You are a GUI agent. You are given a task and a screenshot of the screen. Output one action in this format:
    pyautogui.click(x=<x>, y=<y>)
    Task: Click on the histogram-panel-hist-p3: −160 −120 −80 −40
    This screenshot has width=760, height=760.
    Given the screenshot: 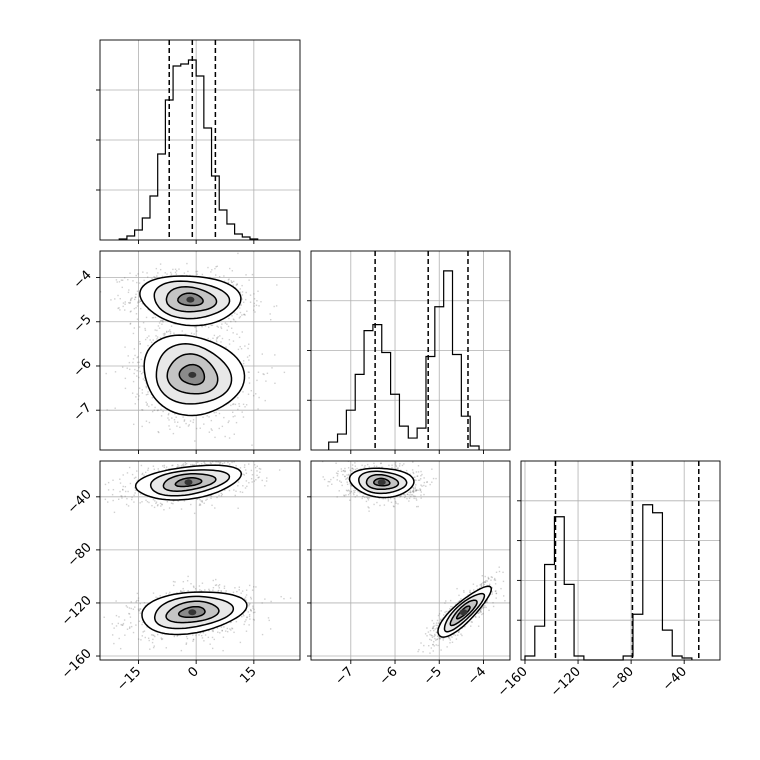 What is the action you would take?
    pyautogui.click(x=608, y=580)
    